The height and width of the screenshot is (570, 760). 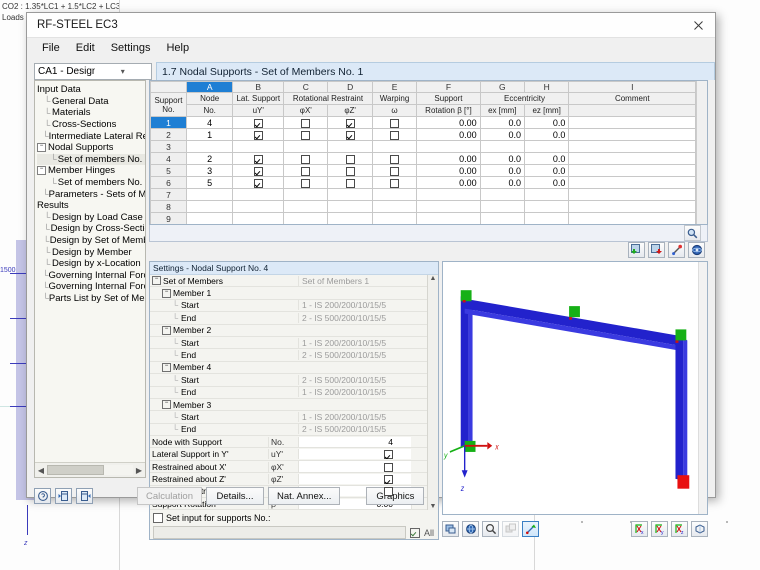 I want to click on row-header: 7, so click(x=168, y=194).